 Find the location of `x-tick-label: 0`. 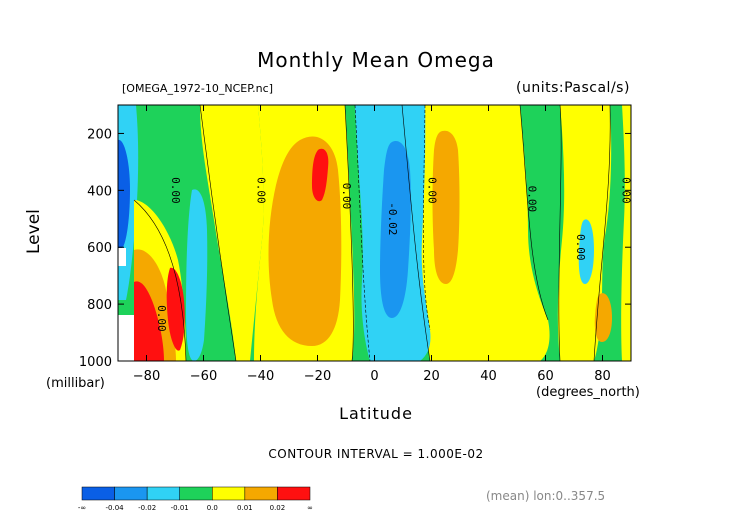

x-tick-label: 0 is located at coordinates (374, 376).